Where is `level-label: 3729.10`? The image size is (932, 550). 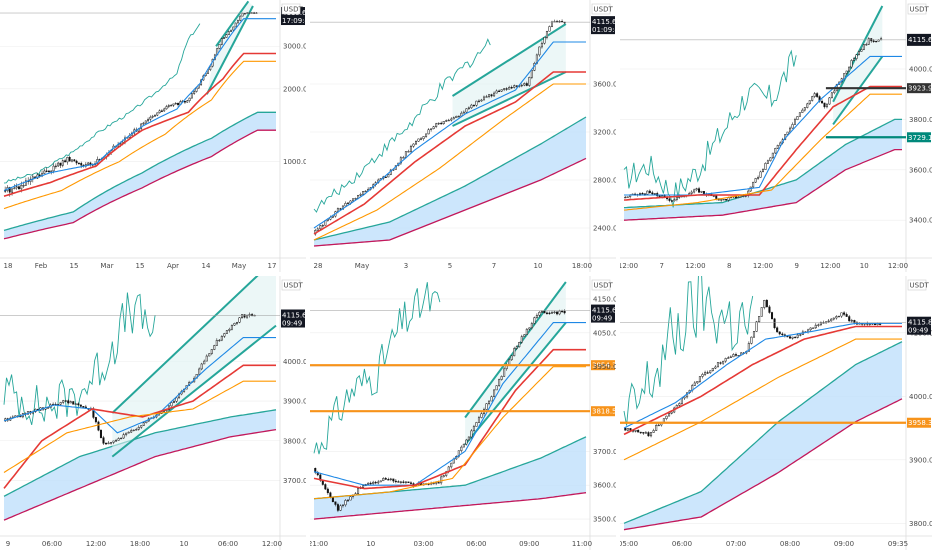 level-label: 3729.10 is located at coordinates (920, 138).